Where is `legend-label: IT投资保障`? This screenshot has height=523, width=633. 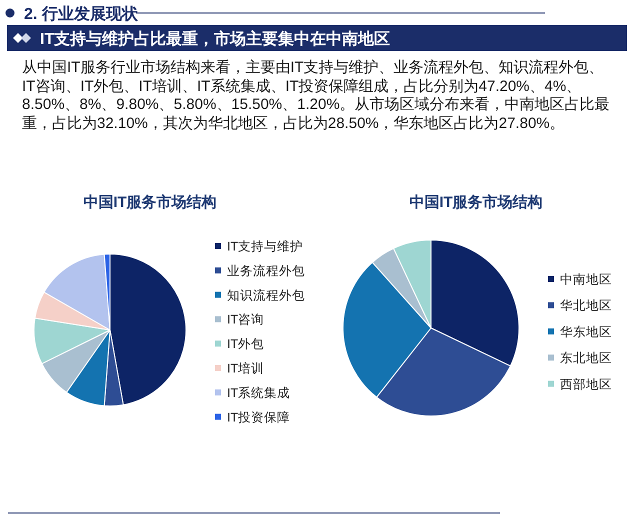 legend-label: IT投资保障 is located at coordinates (258, 417).